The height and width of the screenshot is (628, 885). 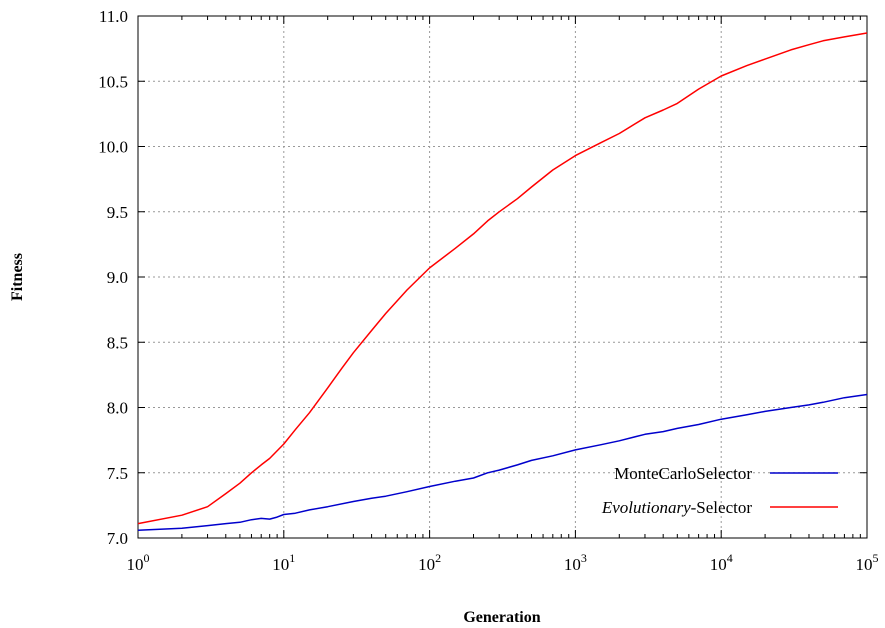 I want to click on x-tick-label: 10², so click(x=429, y=562).